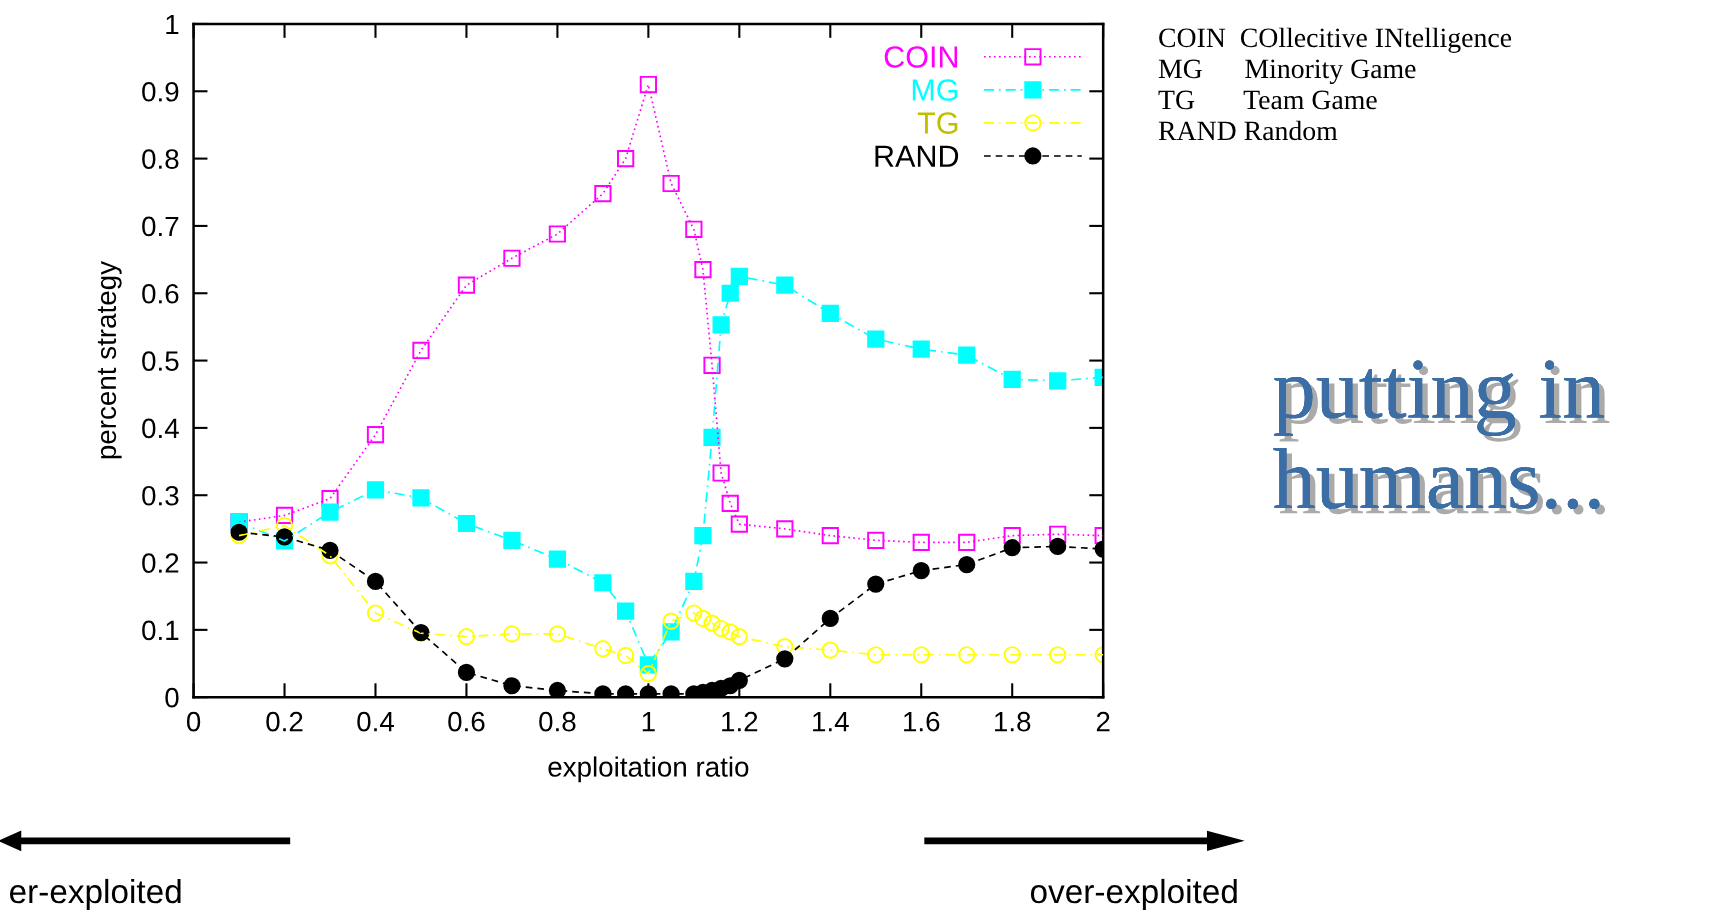 This screenshot has height=921, width=1713. What do you see at coordinates (1335, 84) in the screenshot?
I see `text: COIN COllecitive INtelligence MG Minority Game TG Team Game RAND Random` at bounding box center [1335, 84].